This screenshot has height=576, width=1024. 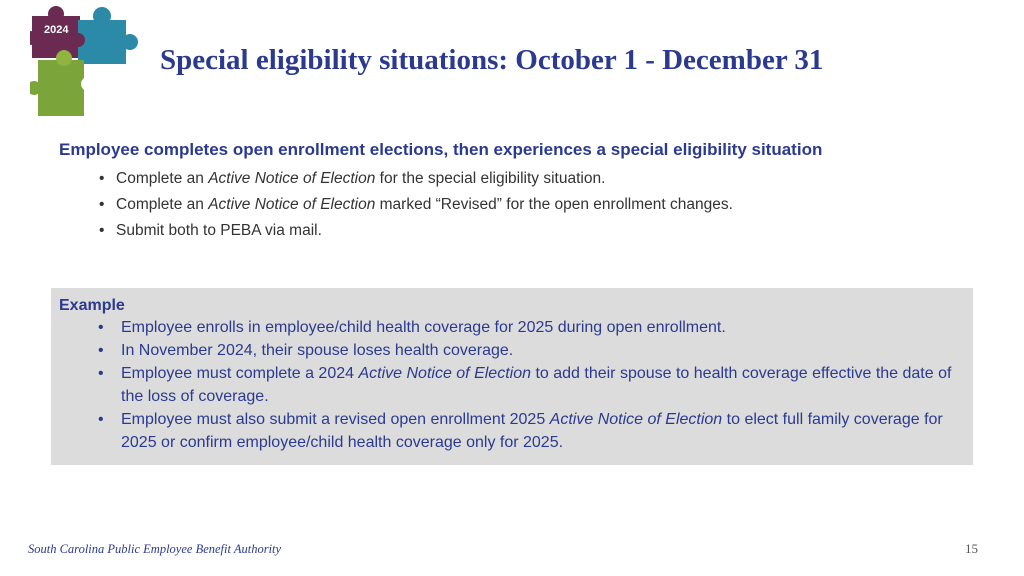 What do you see at coordinates (240, 373) in the screenshot?
I see `bullet-text: Employee must complete a 2024` at bounding box center [240, 373].